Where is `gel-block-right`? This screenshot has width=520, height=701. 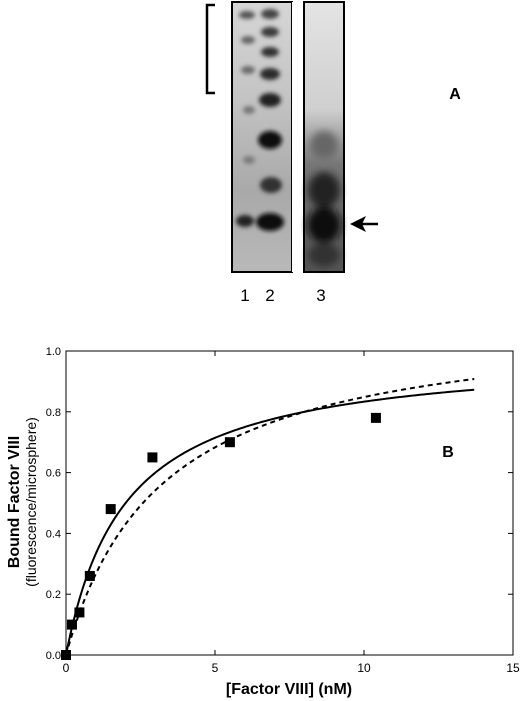
gel-block-right is located at coordinates (324, 137).